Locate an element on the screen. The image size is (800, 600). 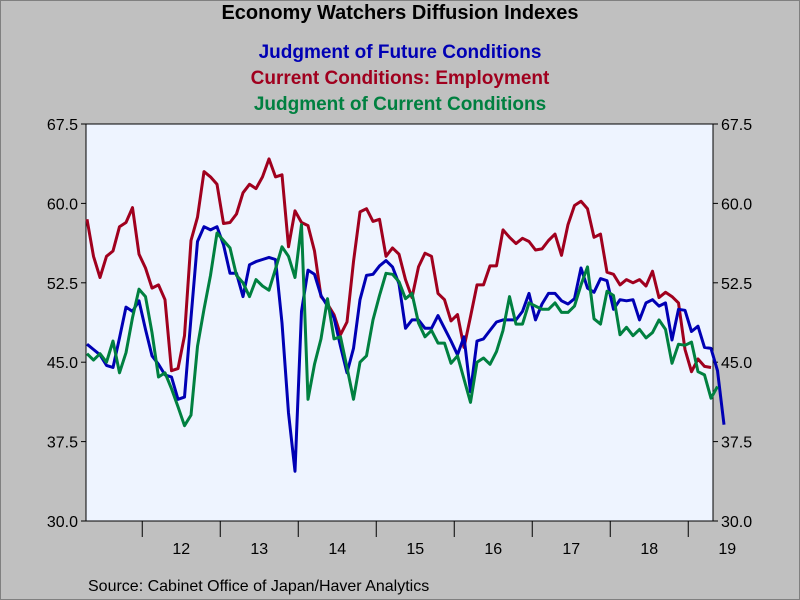
x-tick-label: 15 is located at coordinates (415, 549).